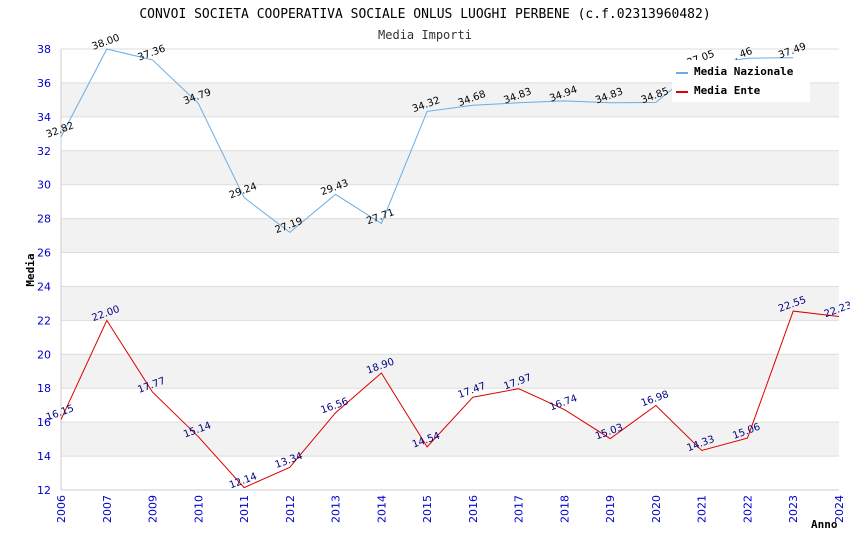  I want to click on x-tick-label: 2016, so click(473, 509).